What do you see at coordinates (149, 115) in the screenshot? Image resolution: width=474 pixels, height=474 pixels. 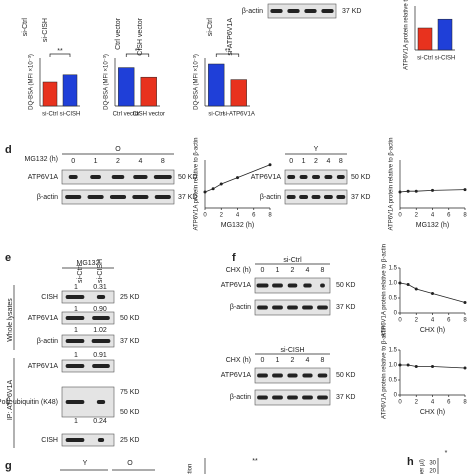 I see `x-tick-label: CISH vector` at bounding box center [149, 115].